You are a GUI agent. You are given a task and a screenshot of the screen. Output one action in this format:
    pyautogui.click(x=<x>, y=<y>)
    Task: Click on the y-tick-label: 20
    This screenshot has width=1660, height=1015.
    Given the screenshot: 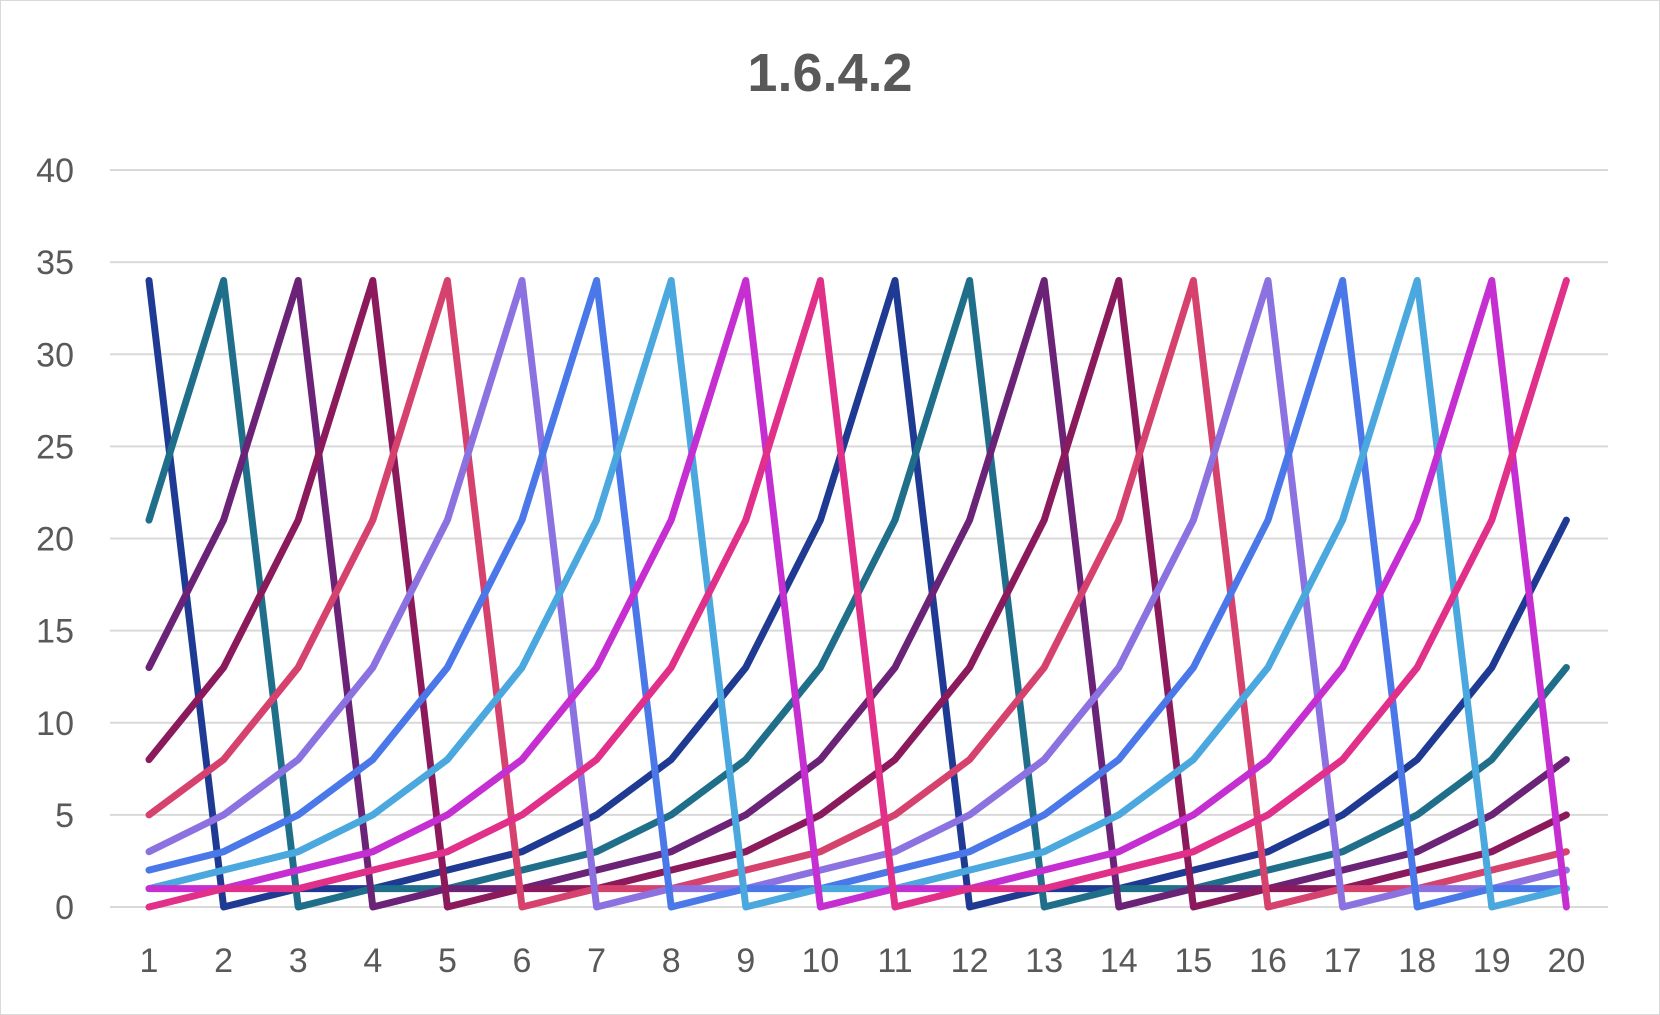 What is the action you would take?
    pyautogui.click(x=55, y=540)
    